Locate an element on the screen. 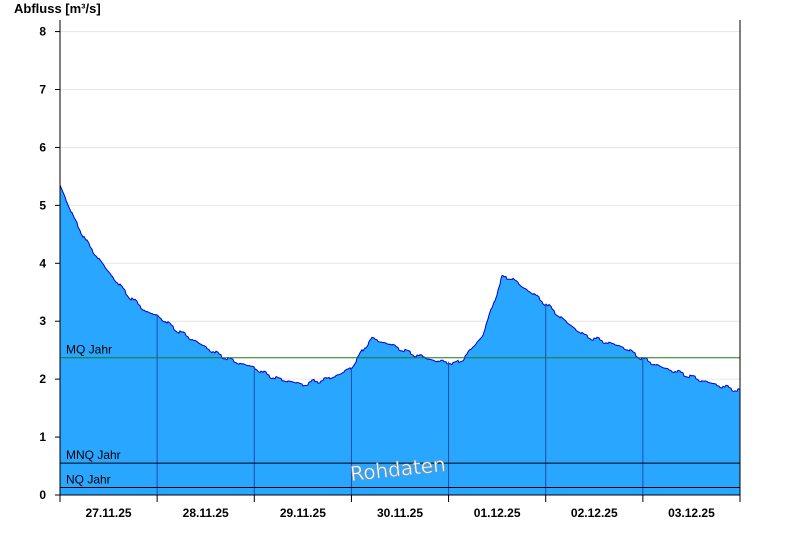 The height and width of the screenshot is (550, 800). mq-jahr-label: MQ Jahr is located at coordinates (89, 350).